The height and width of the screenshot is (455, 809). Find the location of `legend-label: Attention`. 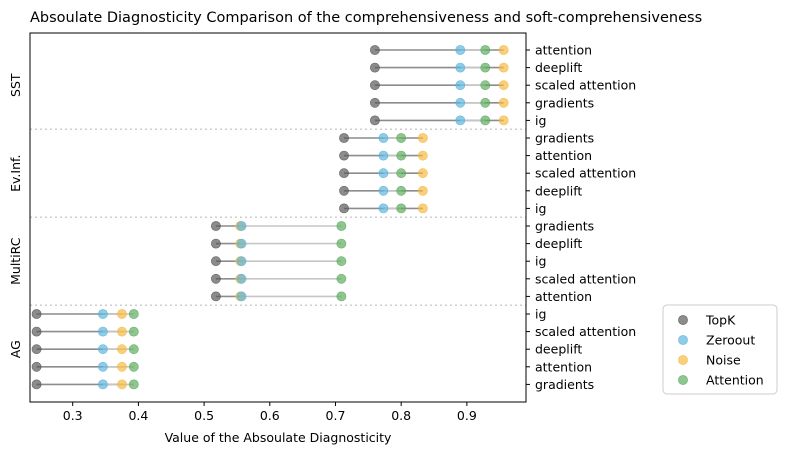

legend-label: Attention is located at coordinates (735, 380).